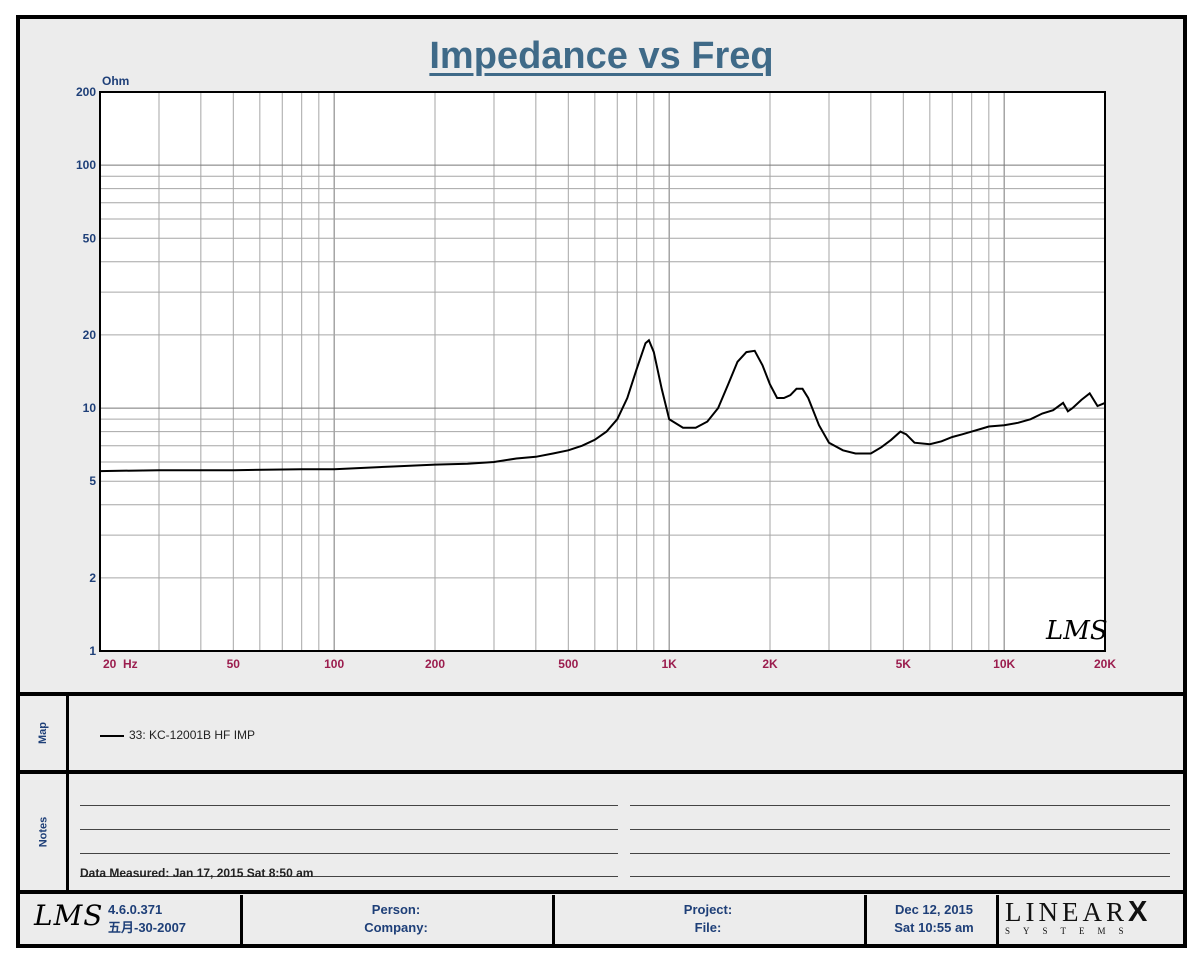 The height and width of the screenshot is (960, 1200). What do you see at coordinates (147, 919) in the screenshot?
I see `version-info: 4.6.0.371 五月-30-2007` at bounding box center [147, 919].